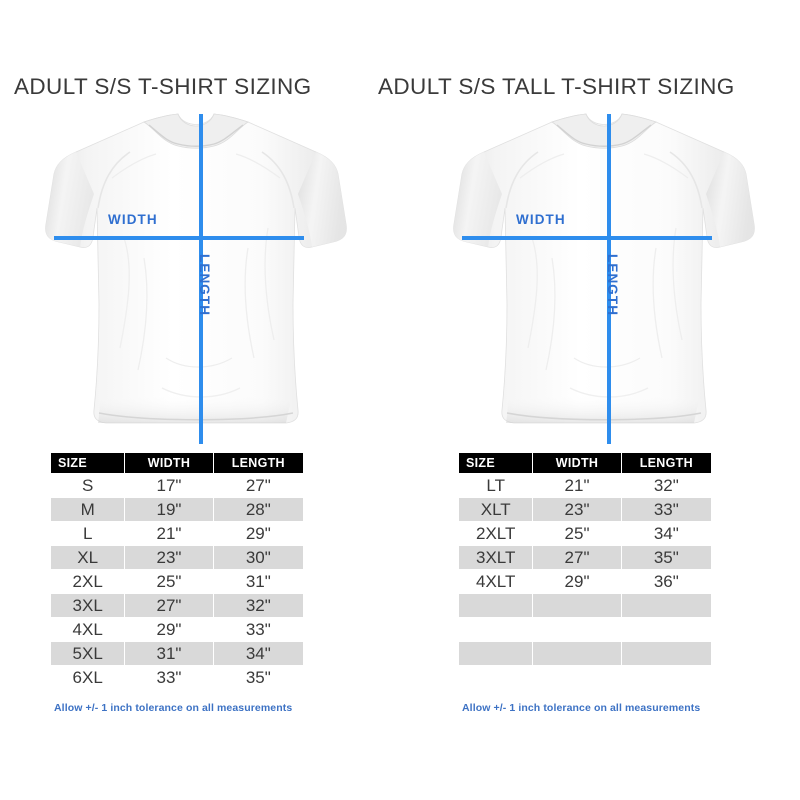 Image resolution: width=800 pixels, height=800 pixels. What do you see at coordinates (88, 533) in the screenshot?
I see `cell-size: L` at bounding box center [88, 533].